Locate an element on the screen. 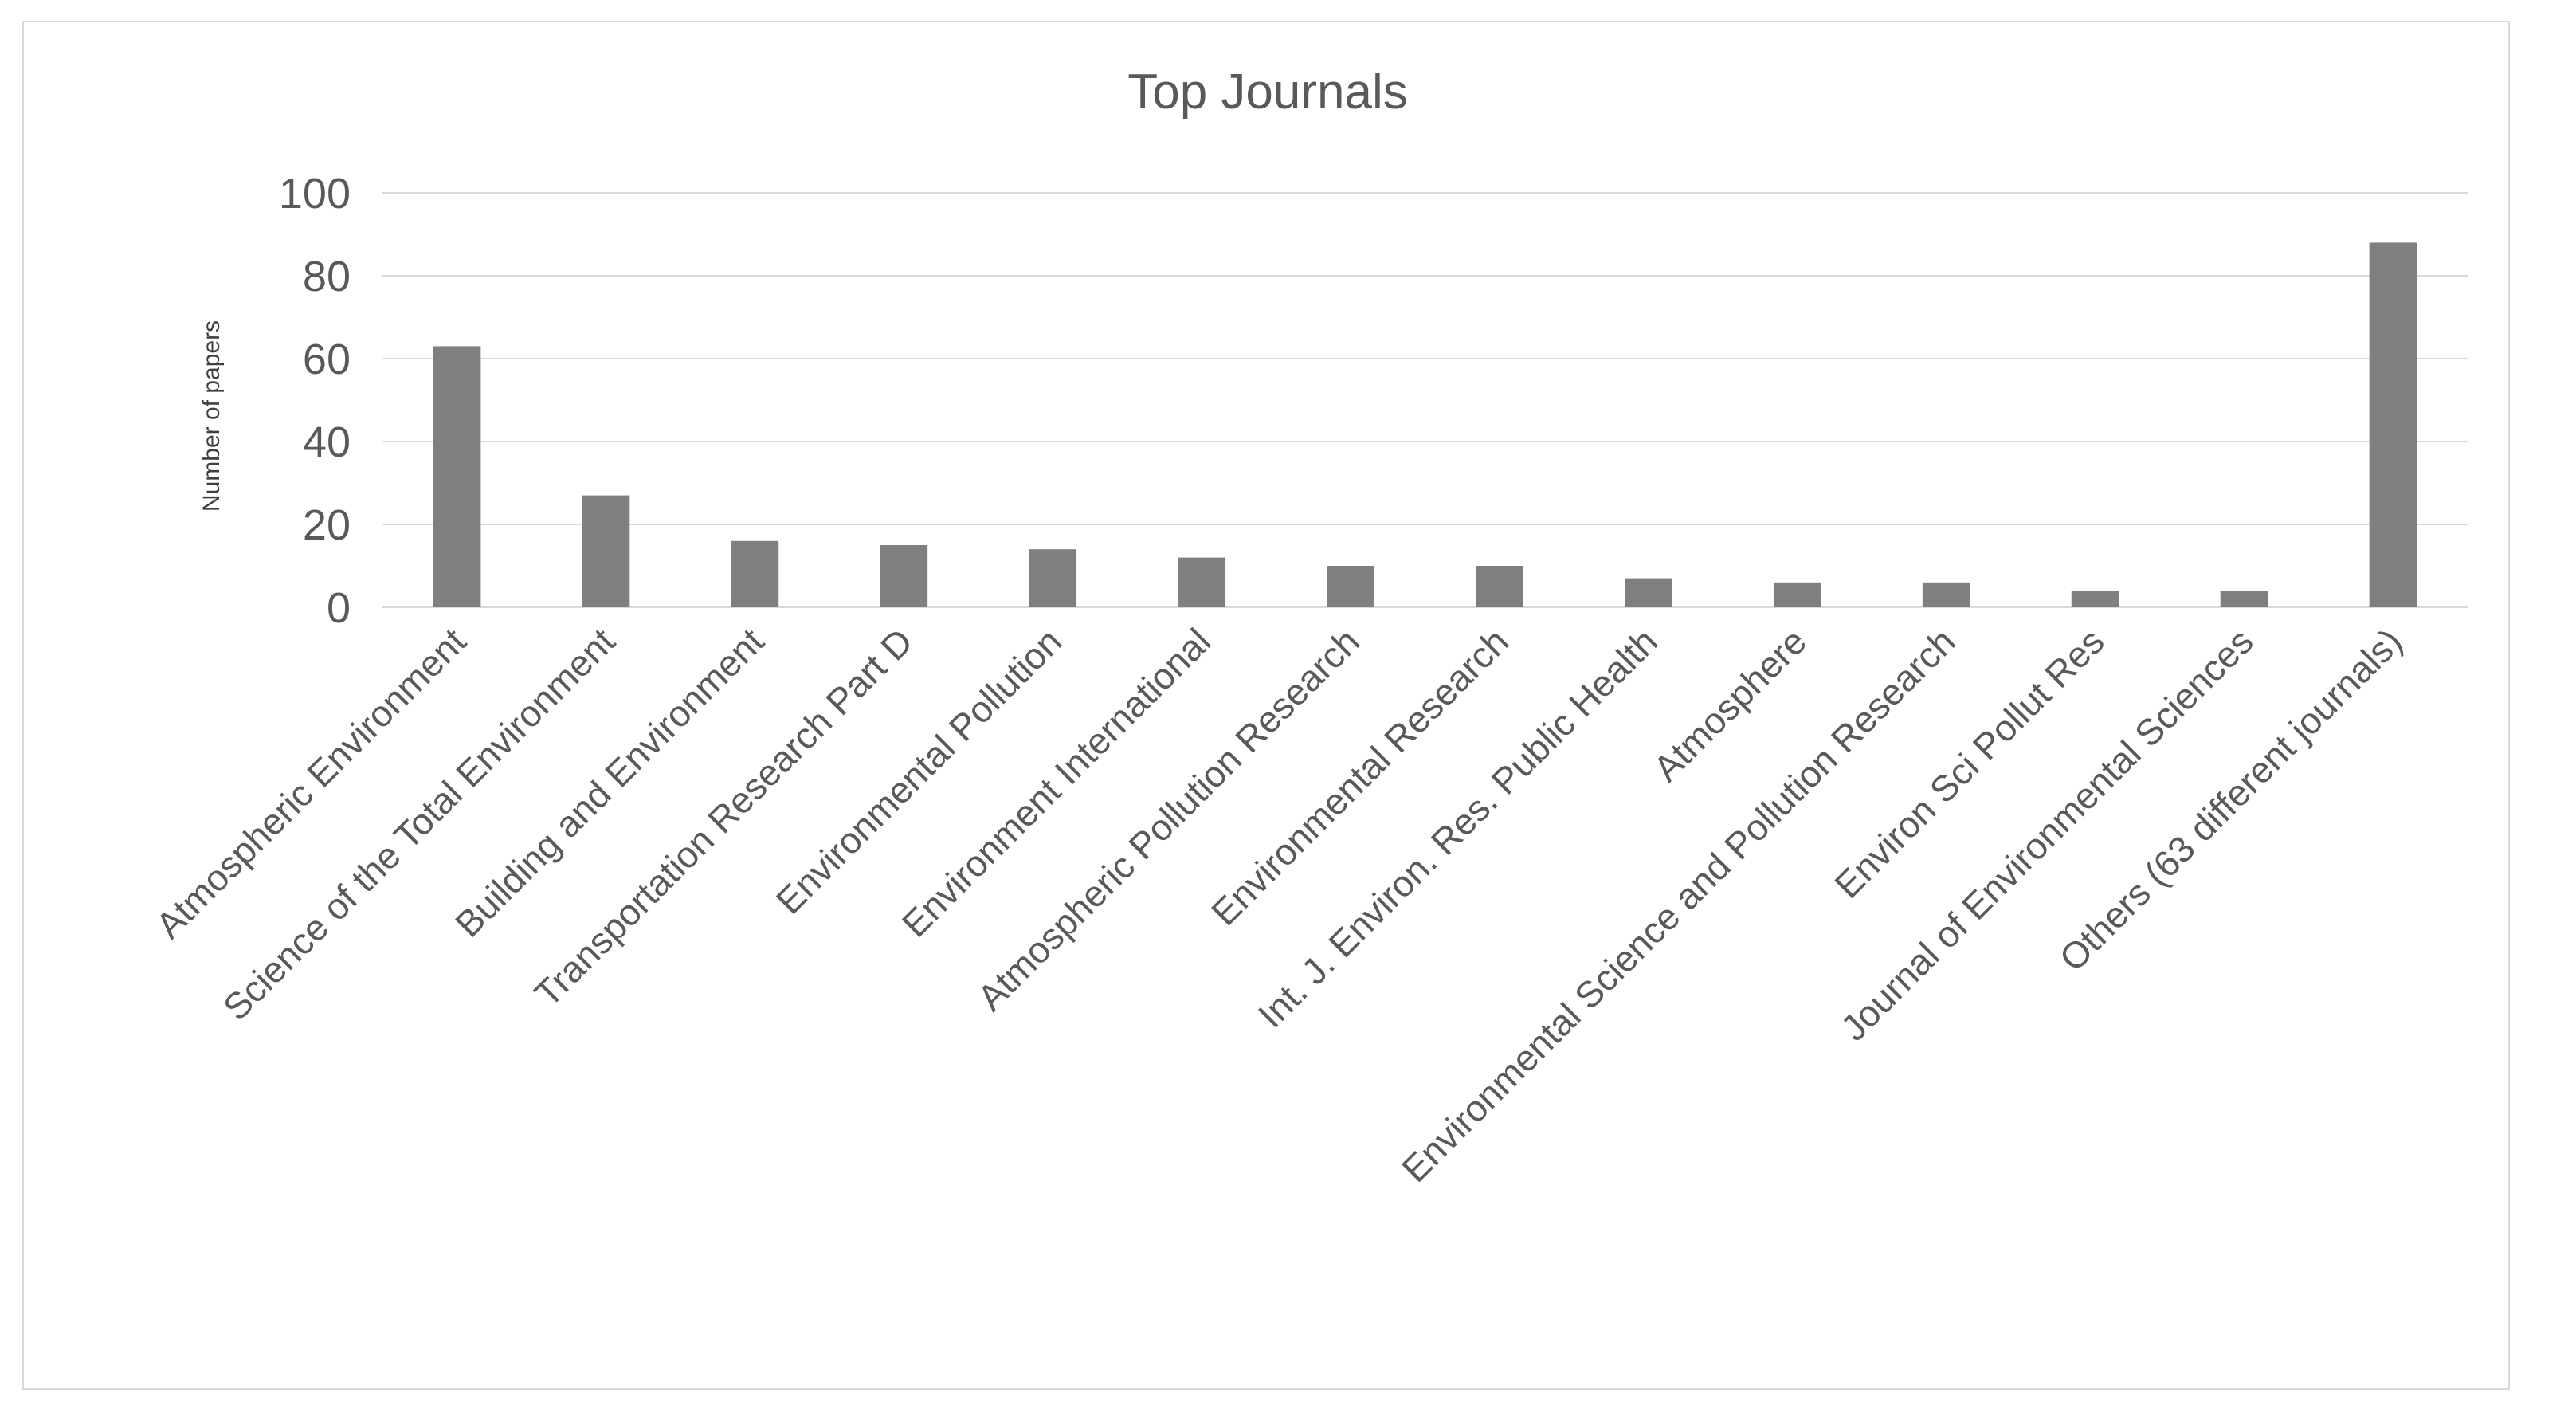 The width and height of the screenshot is (2576, 1417). y-tick-label: 20 is located at coordinates (327, 525).